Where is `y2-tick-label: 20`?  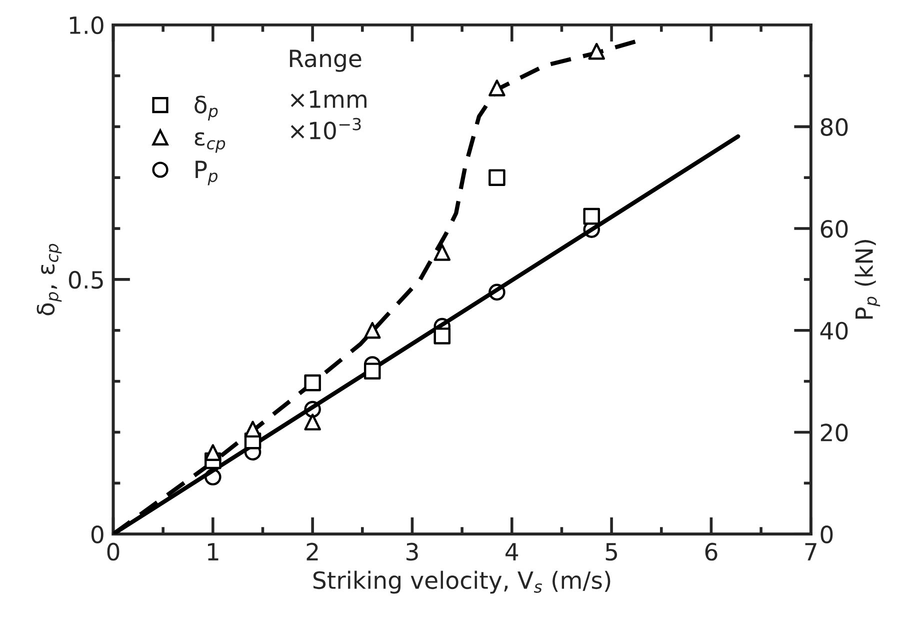 y2-tick-label: 20 is located at coordinates (834, 433).